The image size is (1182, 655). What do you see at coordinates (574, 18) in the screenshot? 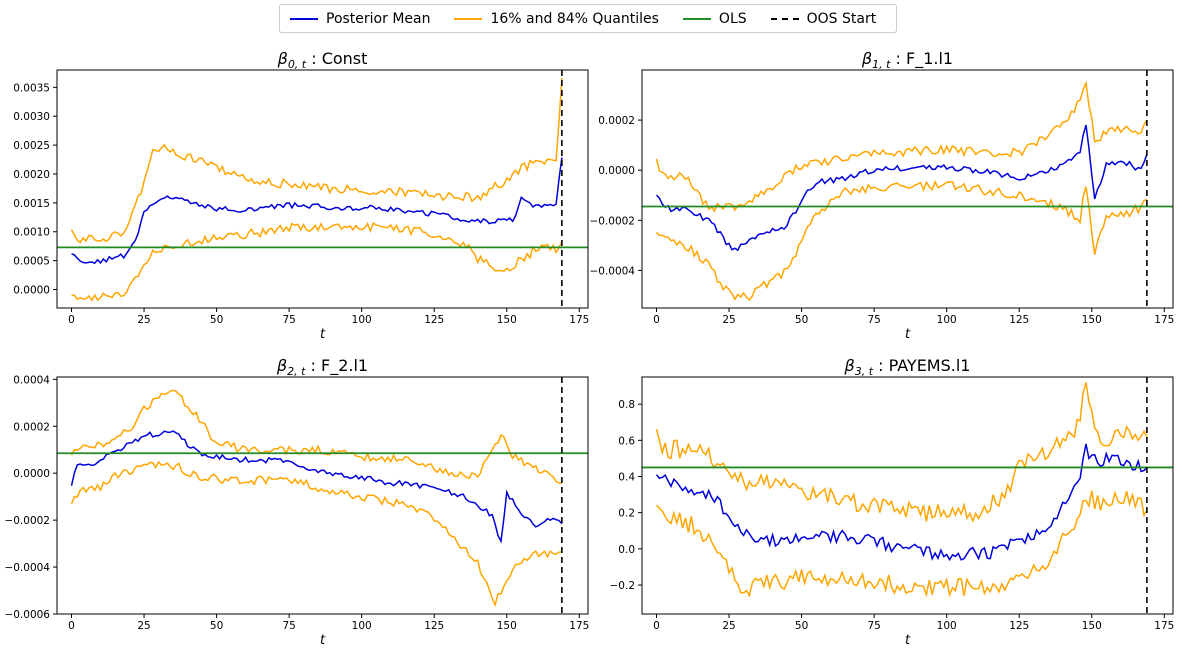
I see `legend-label-quantiles: 16% and 84% Quantiles` at bounding box center [574, 18].